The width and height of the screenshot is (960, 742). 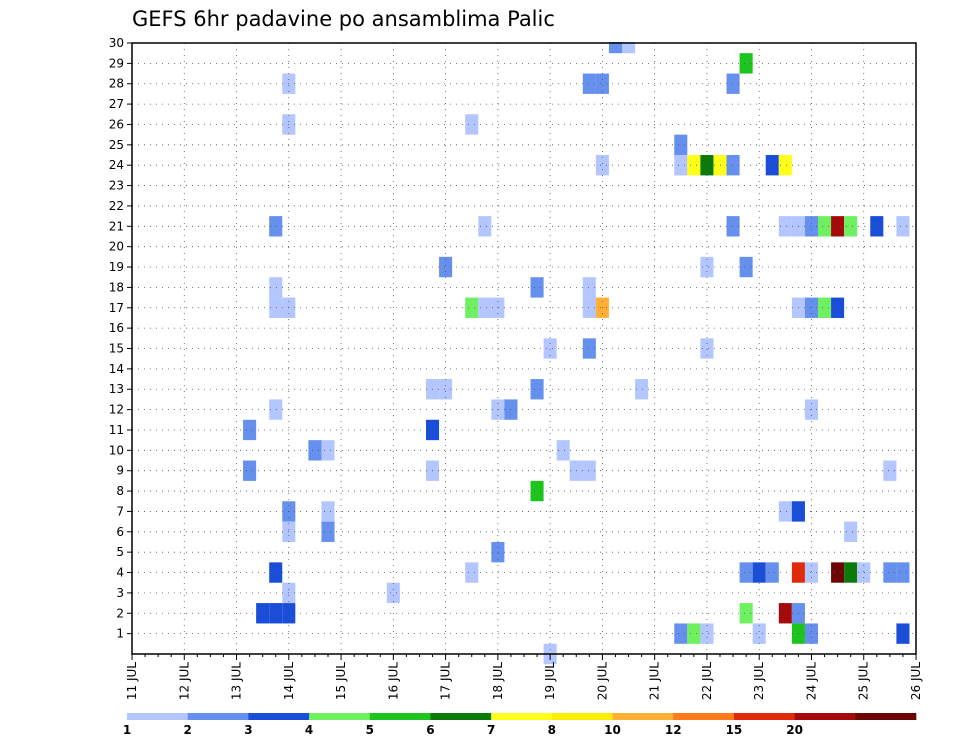 I want to click on y-tick-label: 8, so click(x=120, y=491).